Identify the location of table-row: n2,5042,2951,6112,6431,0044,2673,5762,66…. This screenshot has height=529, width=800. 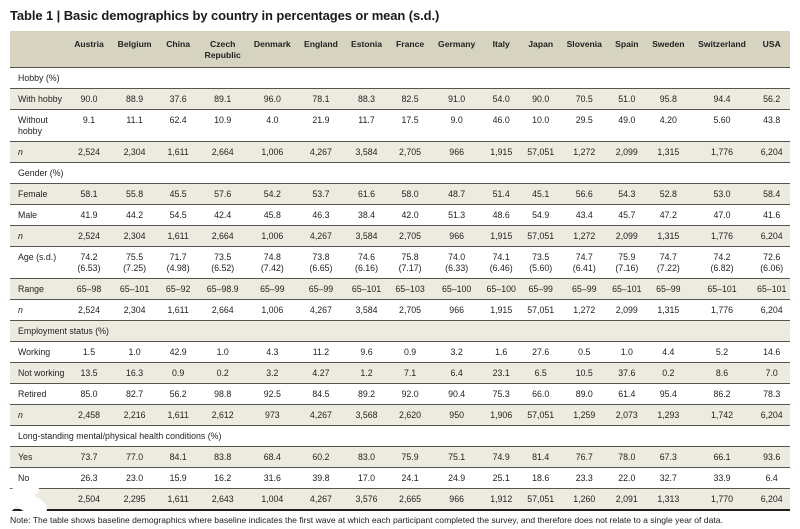
(400, 500).